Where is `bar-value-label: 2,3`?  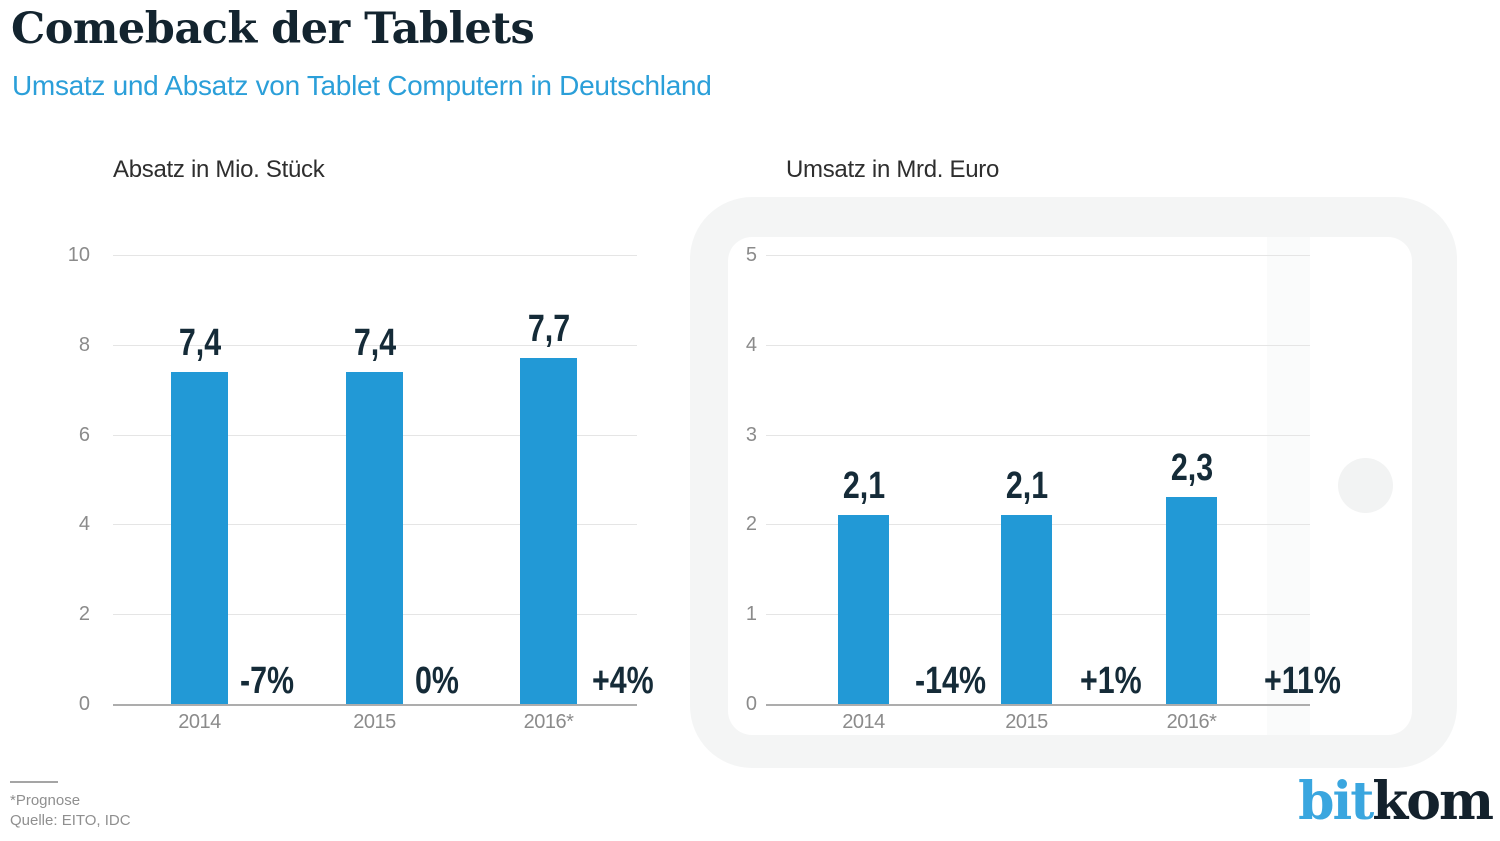 bar-value-label: 2,3 is located at coordinates (1191, 468).